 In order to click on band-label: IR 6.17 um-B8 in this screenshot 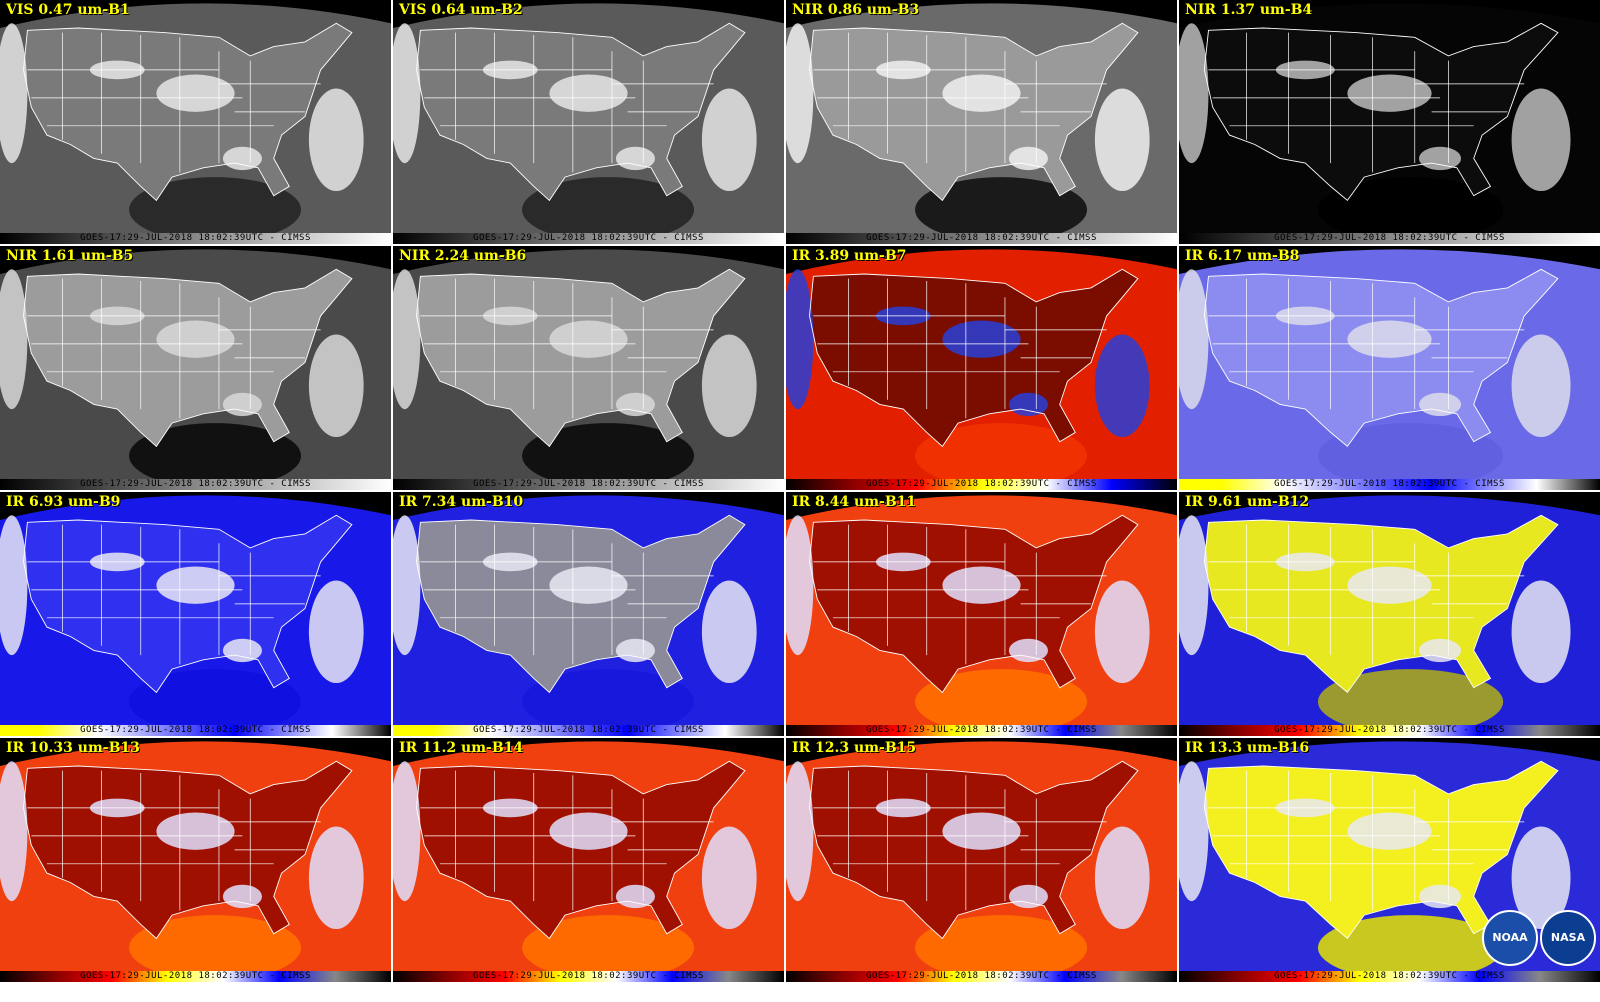, I will do `click(1242, 256)`.